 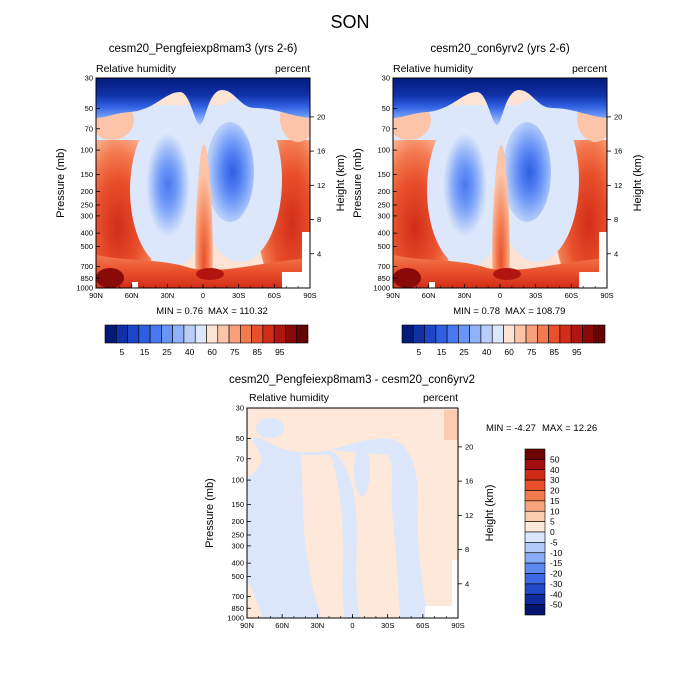 What do you see at coordinates (203, 49) in the screenshot?
I see `panel-1-title: cesm20_Pengfeiexp8mam3 (yrs 2-6)` at bounding box center [203, 49].